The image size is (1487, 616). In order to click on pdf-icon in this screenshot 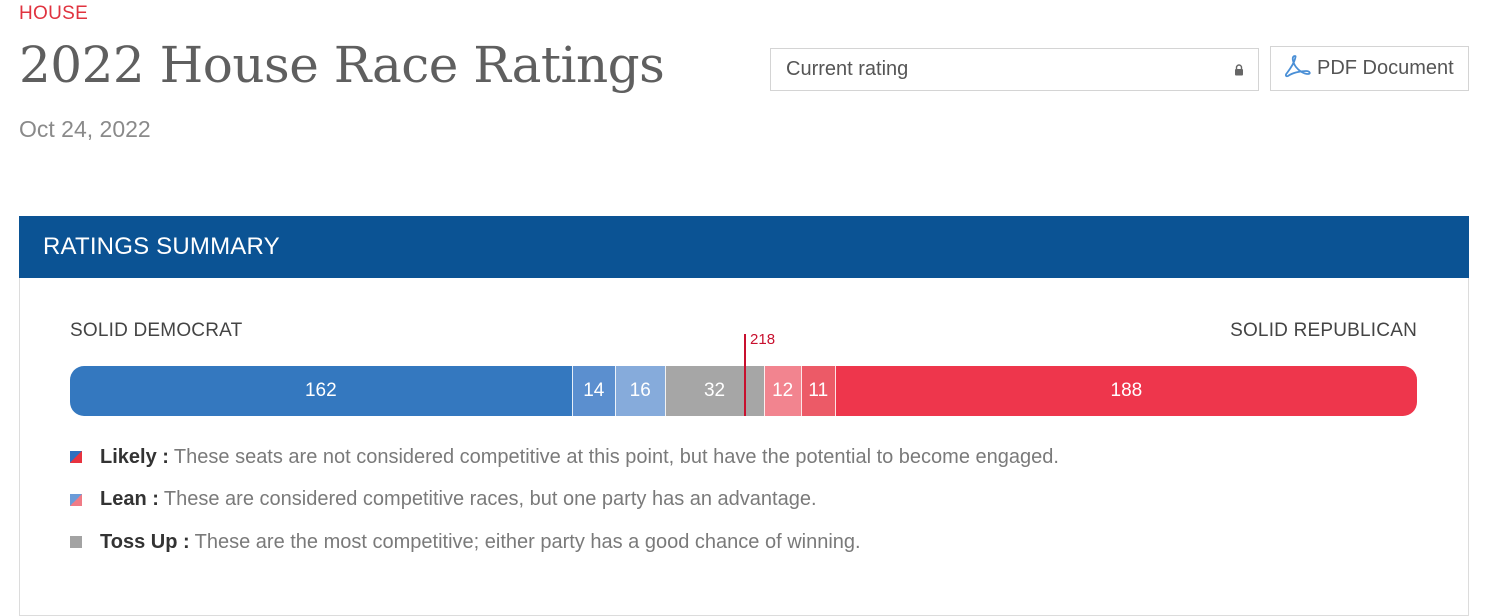, I will do `click(1298, 68)`.